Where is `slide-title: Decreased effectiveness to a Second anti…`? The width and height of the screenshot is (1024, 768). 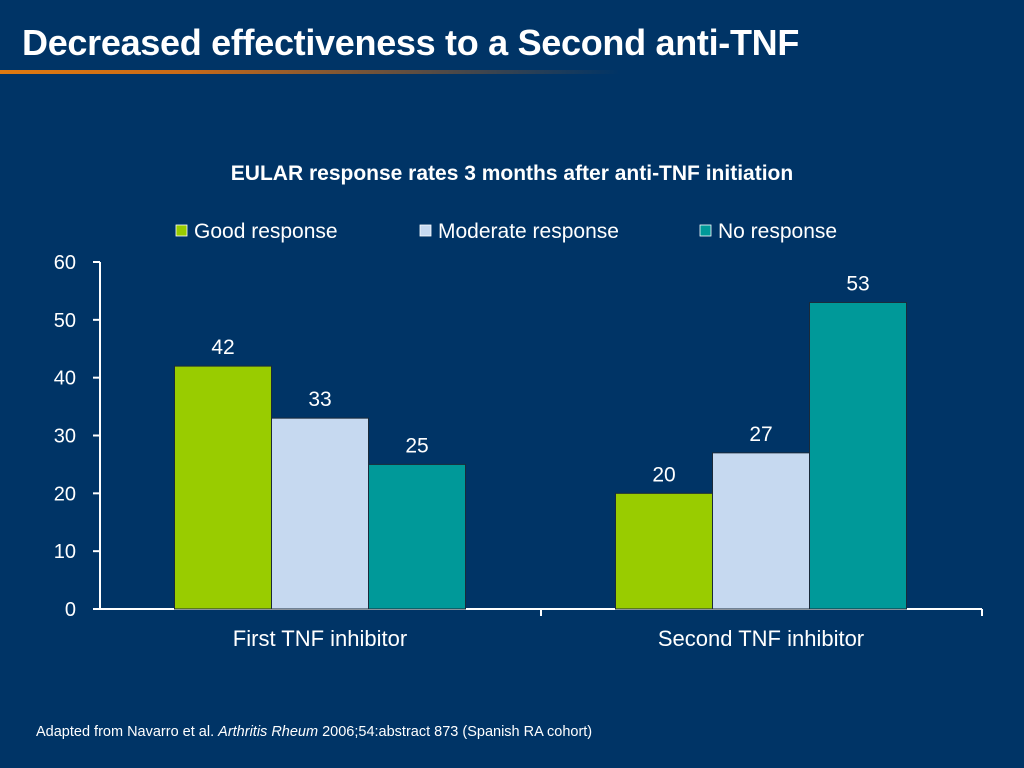
slide-title: Decreased effectiveness to a Second anti… is located at coordinates (411, 42).